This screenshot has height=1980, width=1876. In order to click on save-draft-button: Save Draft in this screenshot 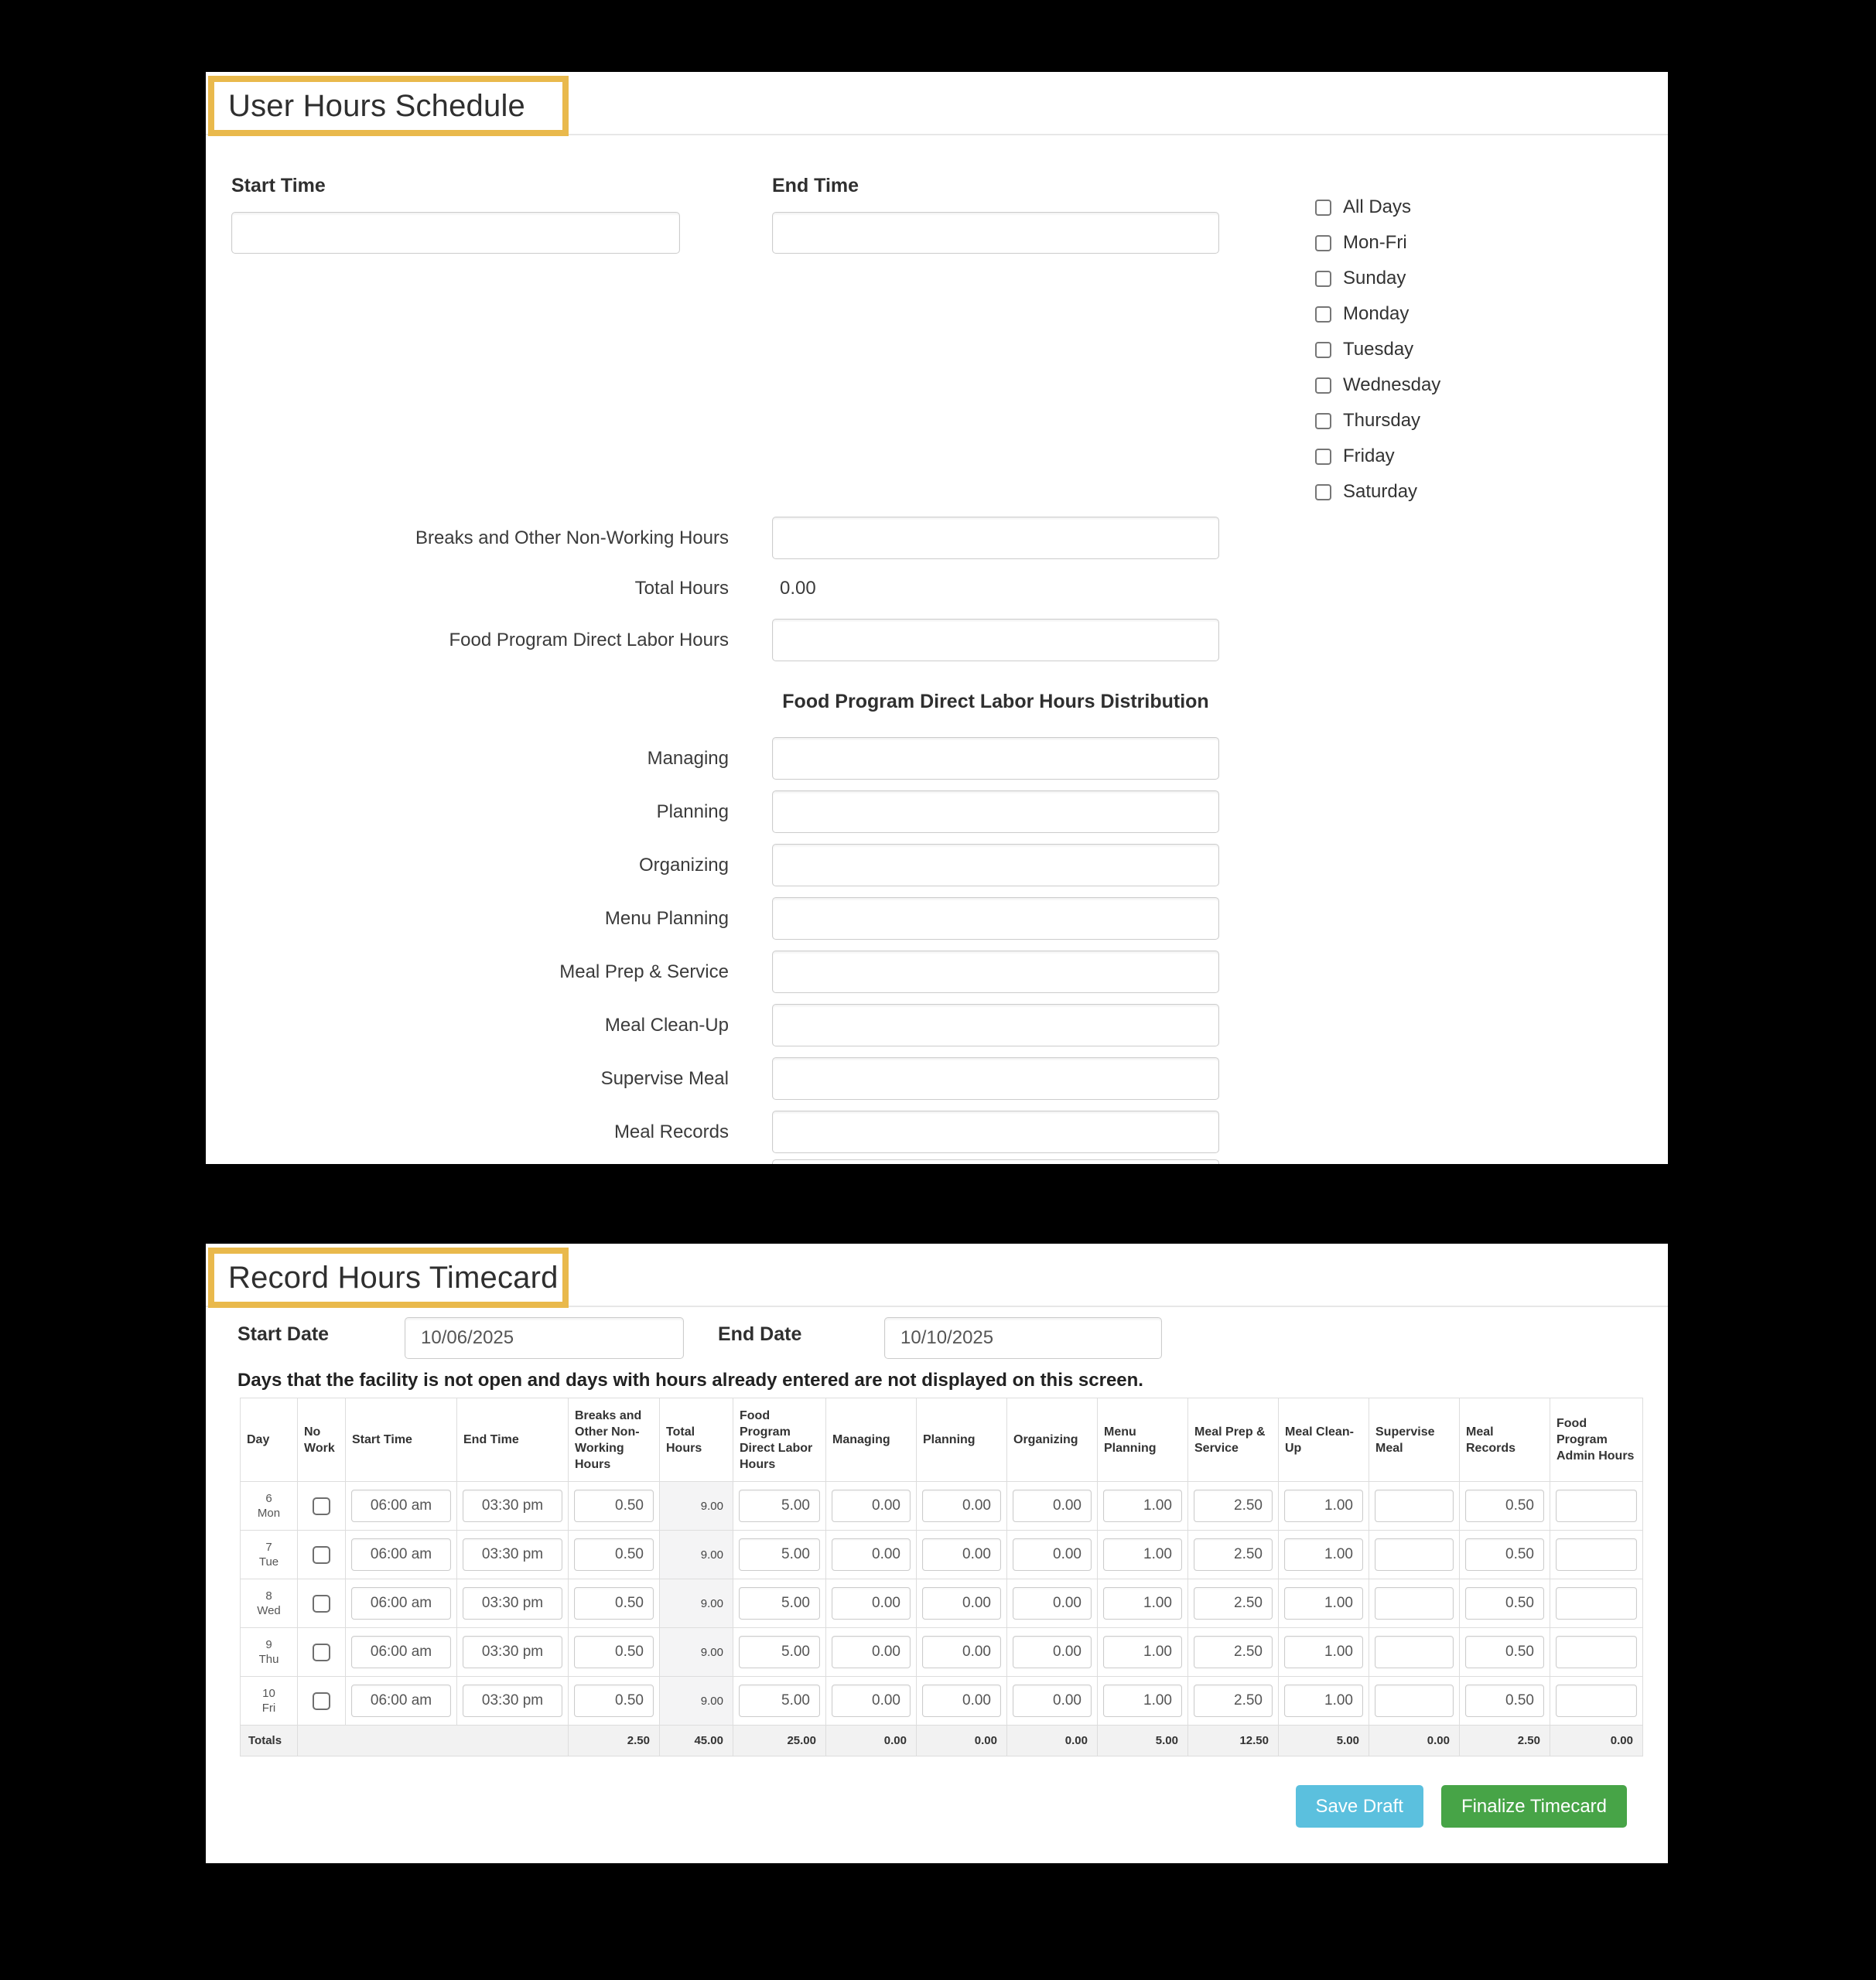, I will do `click(1359, 1806)`.